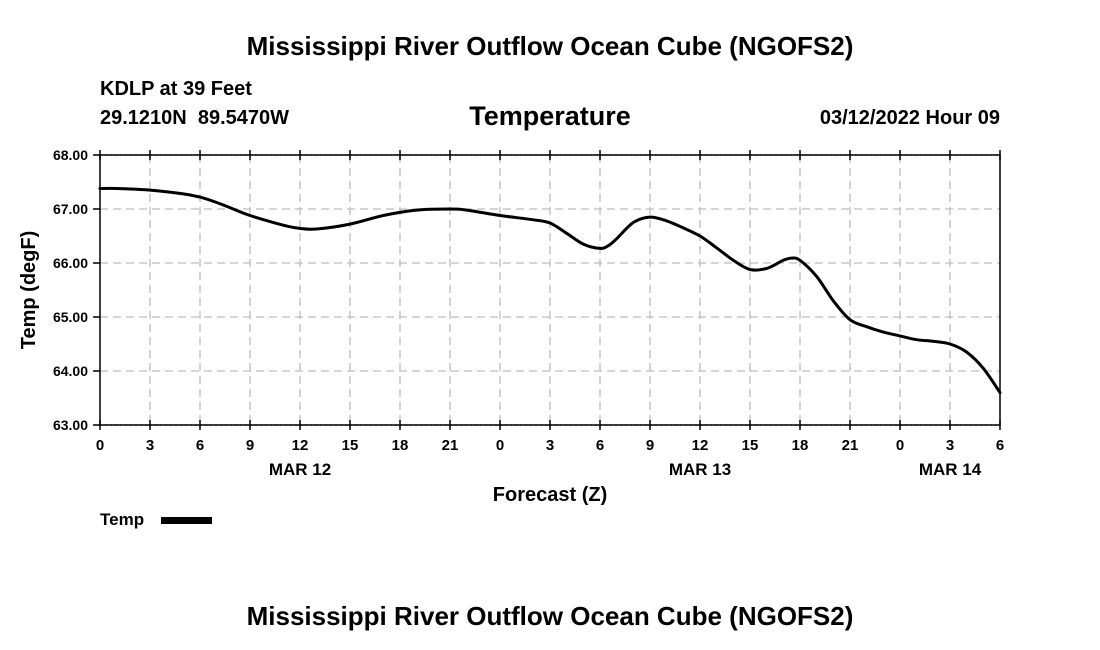 The image size is (1100, 650). I want to click on station-label: KDLP at 39 Feet, so click(176, 89).